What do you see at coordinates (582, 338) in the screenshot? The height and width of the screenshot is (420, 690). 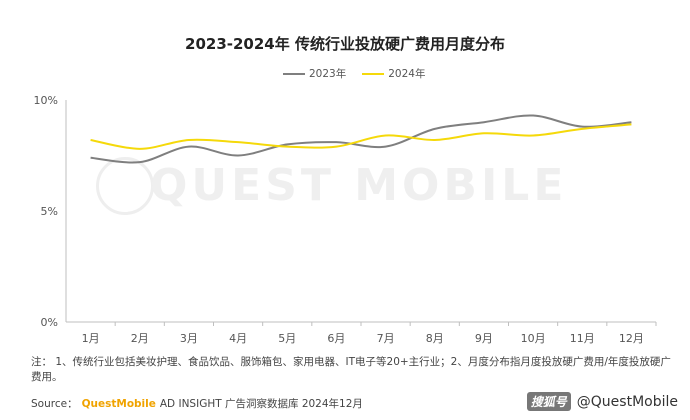 I see `x-tick-label: 11月` at bounding box center [582, 338].